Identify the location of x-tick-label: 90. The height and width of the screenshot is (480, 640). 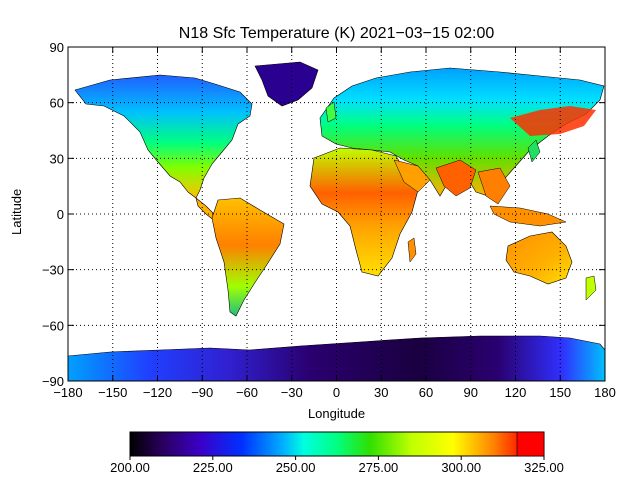
(471, 392).